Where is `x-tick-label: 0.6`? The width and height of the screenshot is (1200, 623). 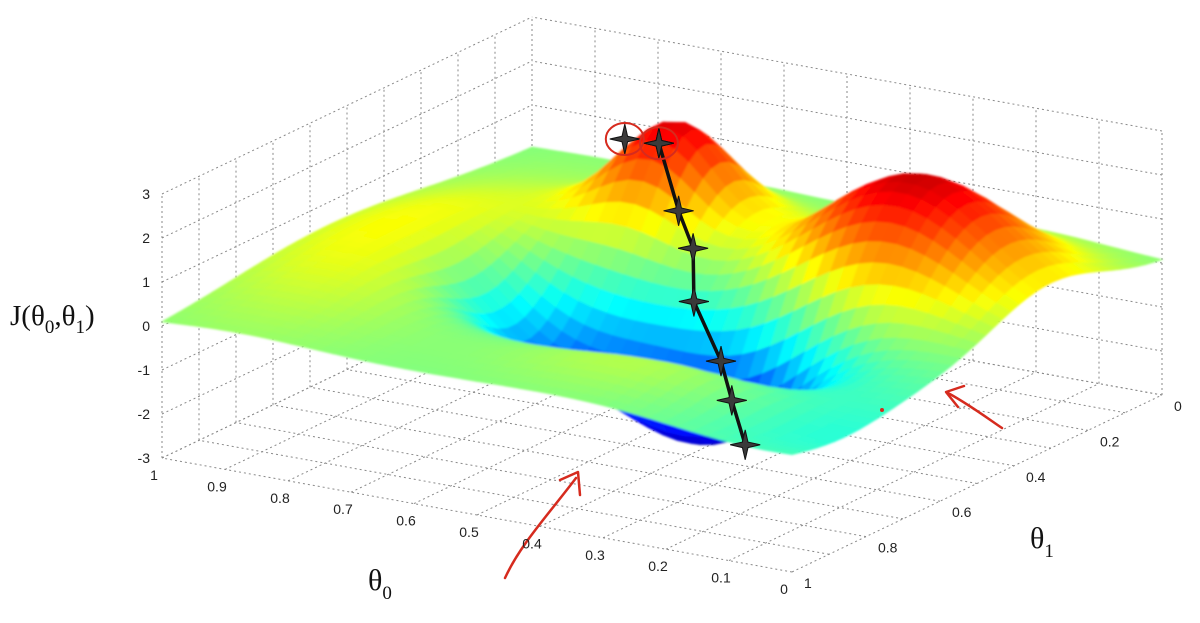 x-tick-label: 0.6 is located at coordinates (406, 521).